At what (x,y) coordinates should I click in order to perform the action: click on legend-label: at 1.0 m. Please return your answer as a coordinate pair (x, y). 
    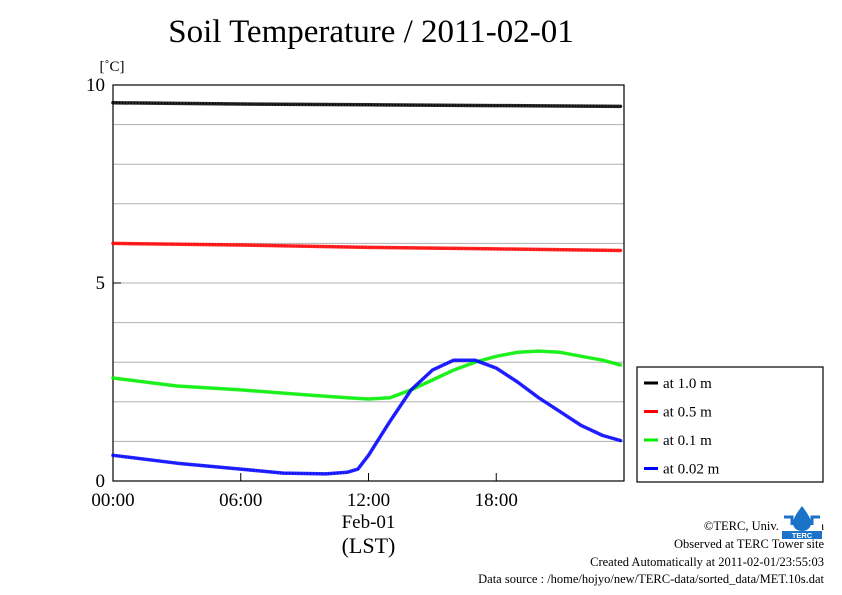
    Looking at the image, I should click on (687, 384).